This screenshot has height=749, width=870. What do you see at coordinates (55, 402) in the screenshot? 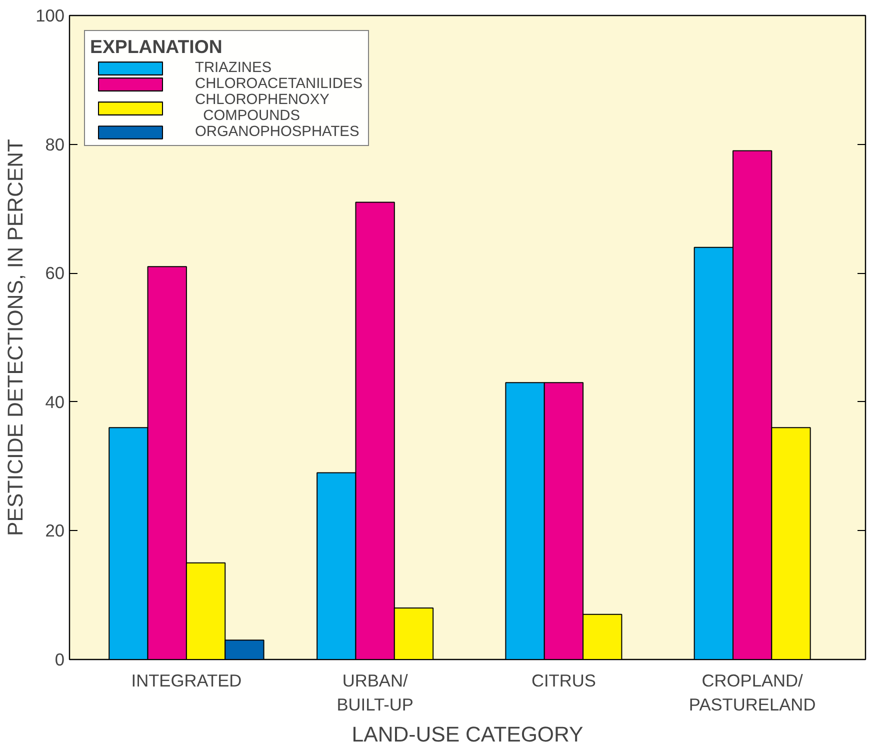
I see `y-tick-label: 40` at bounding box center [55, 402].